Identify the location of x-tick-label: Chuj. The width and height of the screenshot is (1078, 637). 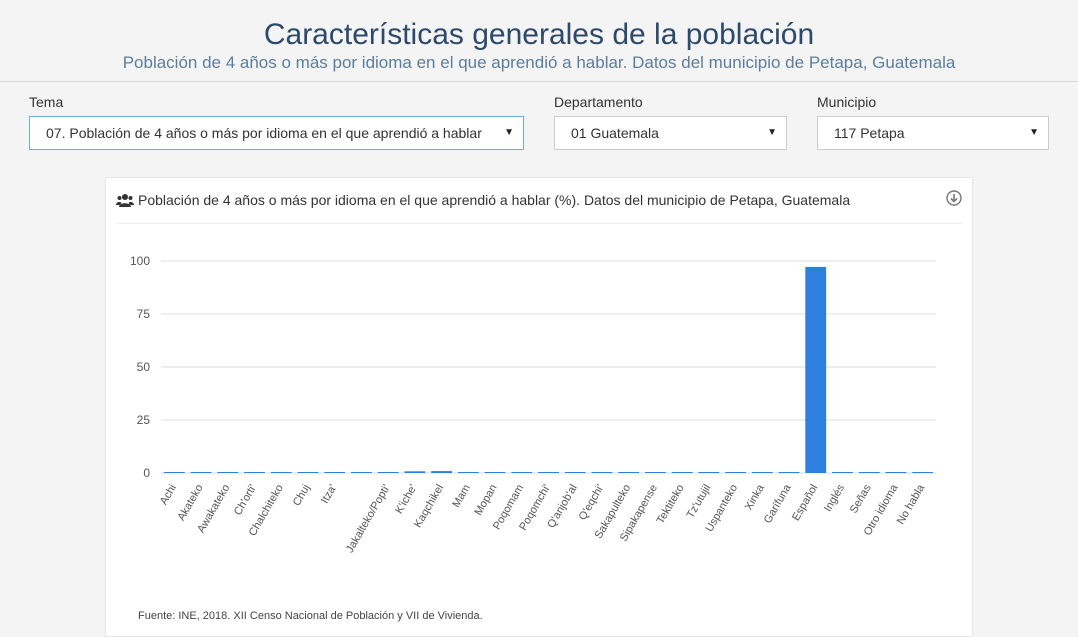
(302, 496).